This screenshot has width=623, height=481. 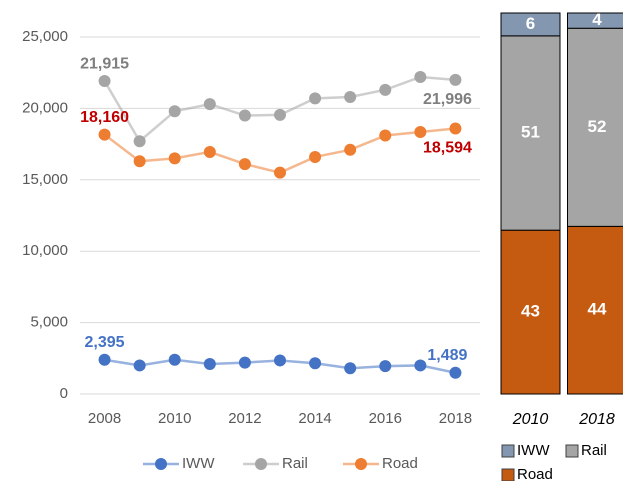 What do you see at coordinates (447, 99) in the screenshot?
I see `data-label: 21,996` at bounding box center [447, 99].